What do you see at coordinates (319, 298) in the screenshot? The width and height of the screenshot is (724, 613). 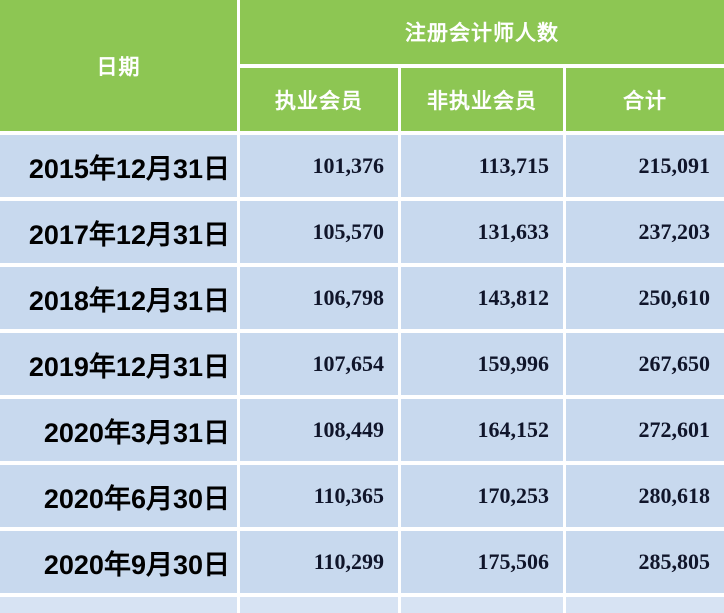 I see `value-cell-practicing: 106,798` at bounding box center [319, 298].